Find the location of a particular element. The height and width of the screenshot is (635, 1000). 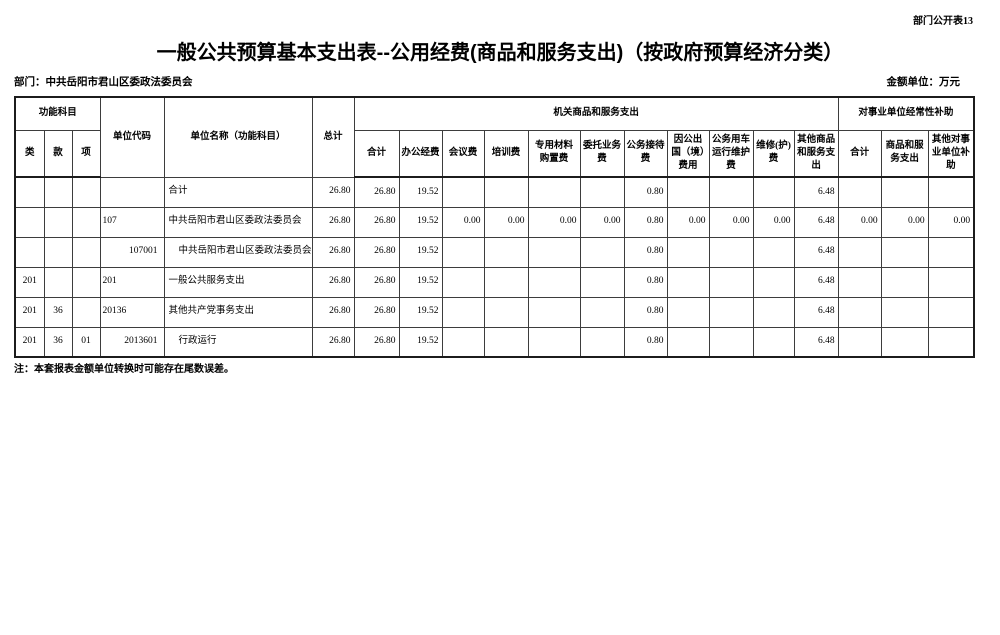

header-g1-special-materials: 专用材料购置费 is located at coordinates (554, 153).